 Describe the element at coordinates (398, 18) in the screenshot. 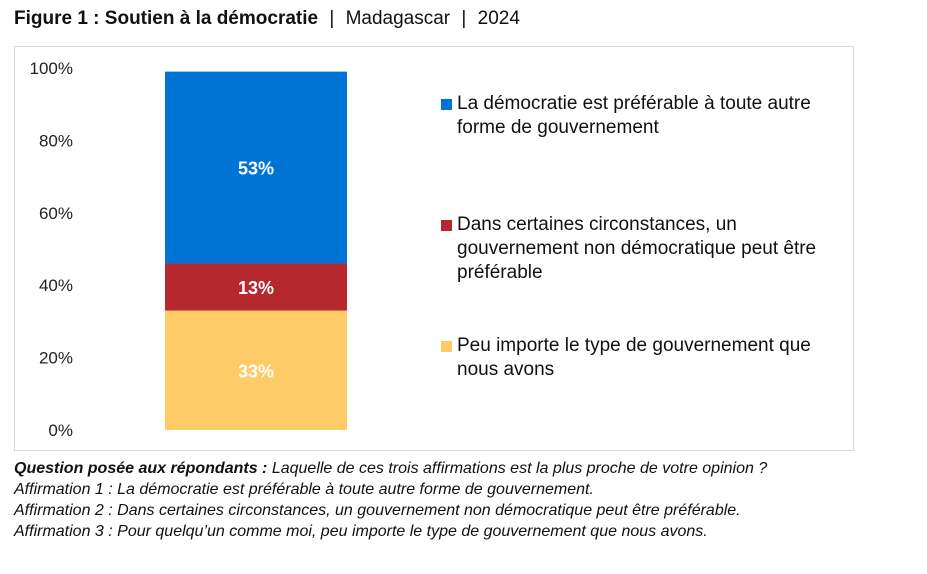

I see `figure-country: Madagascar` at that location.